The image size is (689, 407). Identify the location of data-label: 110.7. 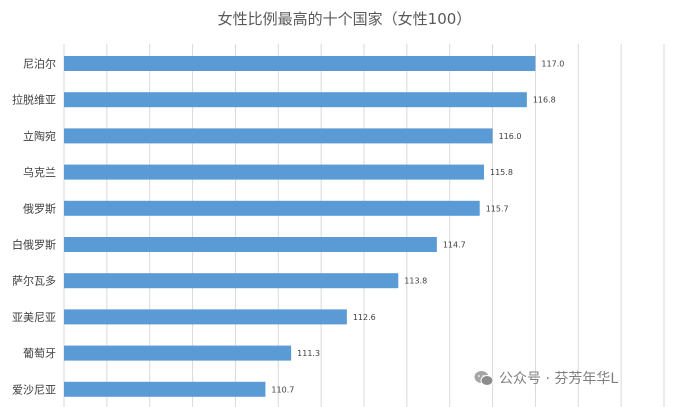
(282, 389).